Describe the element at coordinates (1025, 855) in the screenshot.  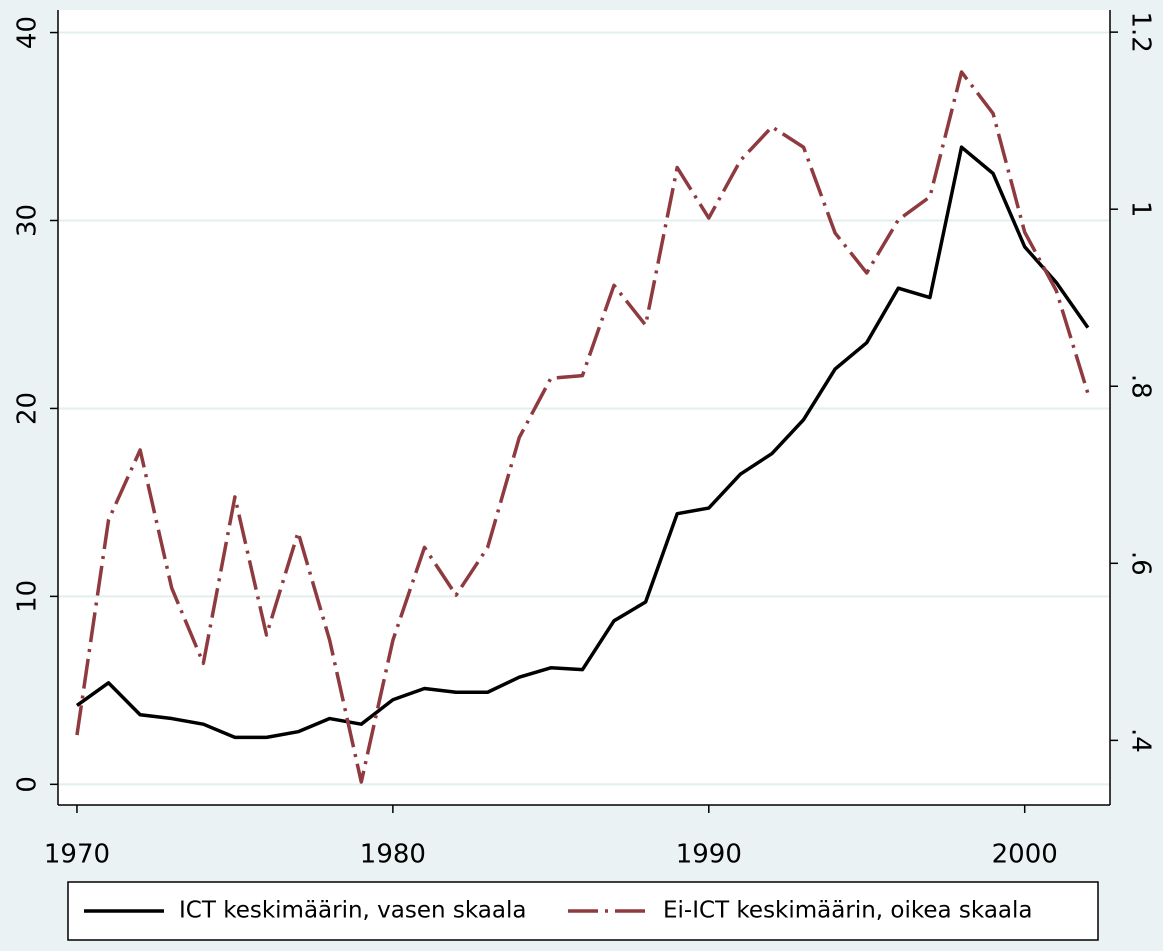
I see `x-tick-label: 2000` at that location.